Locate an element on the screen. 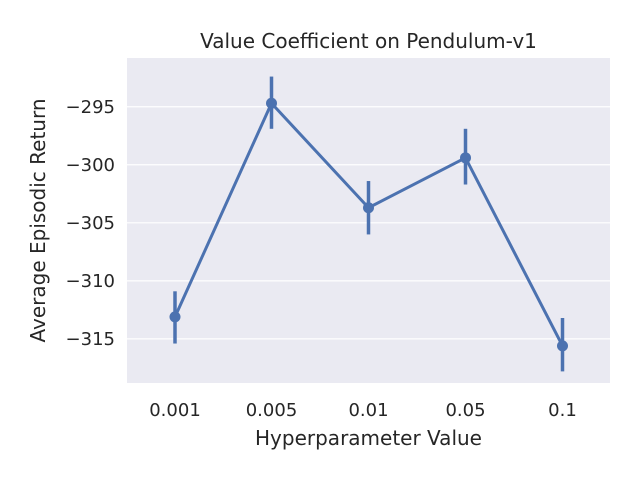 This screenshot has width=640, height=480. y-tick-label: −305 is located at coordinates (90, 223).